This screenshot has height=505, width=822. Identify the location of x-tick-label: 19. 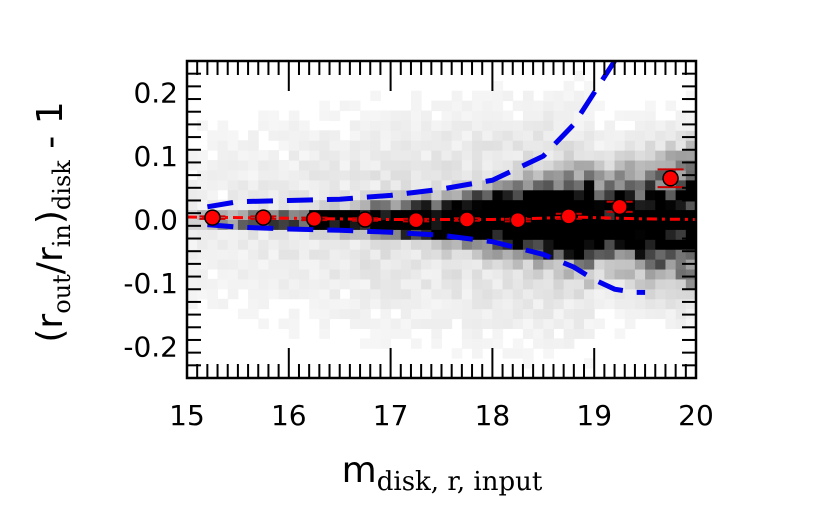
(594, 415).